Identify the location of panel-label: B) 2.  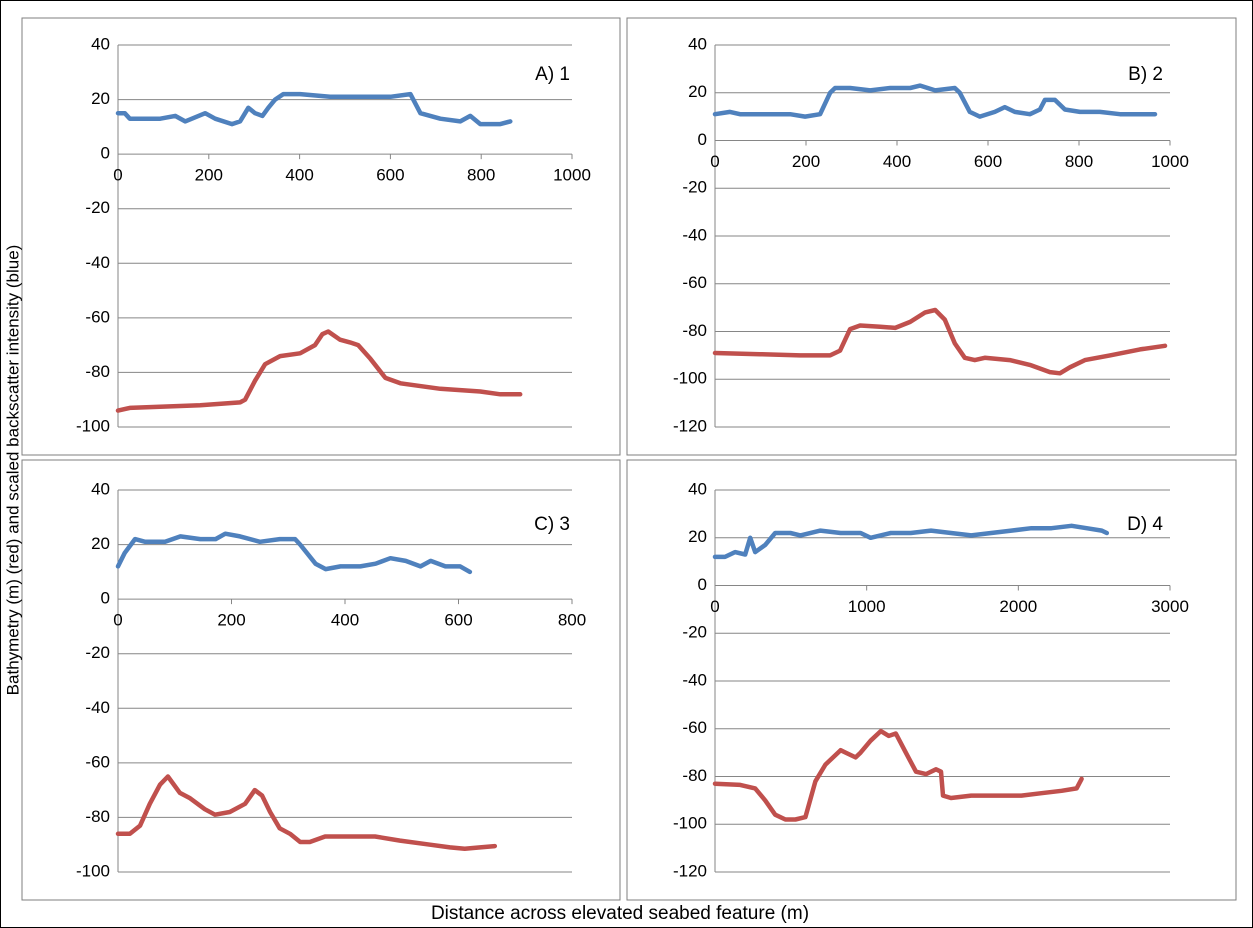
(1145, 74).